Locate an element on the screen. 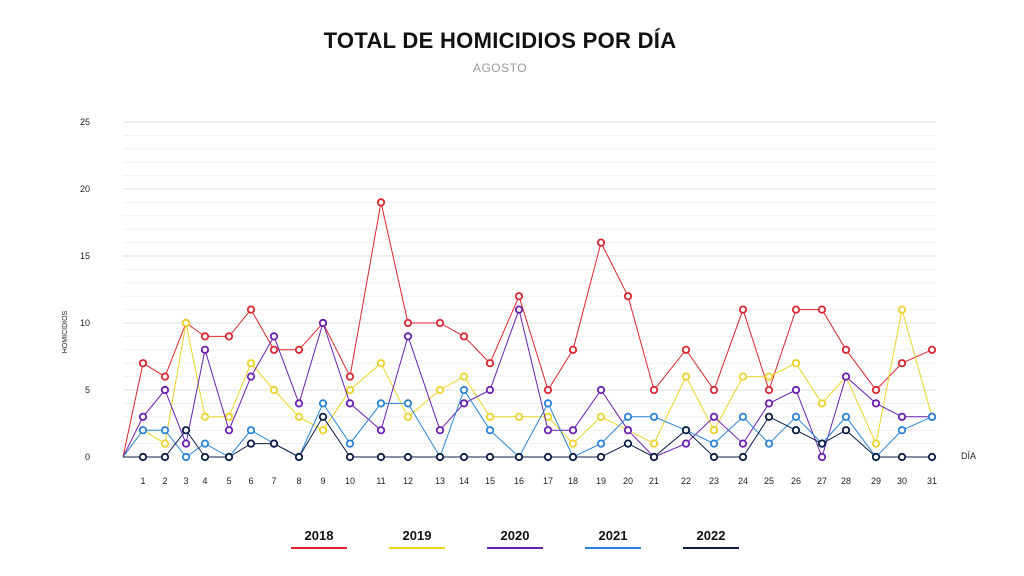 This screenshot has height=576, width=1024. x-tick-label: 12 is located at coordinates (408, 481).